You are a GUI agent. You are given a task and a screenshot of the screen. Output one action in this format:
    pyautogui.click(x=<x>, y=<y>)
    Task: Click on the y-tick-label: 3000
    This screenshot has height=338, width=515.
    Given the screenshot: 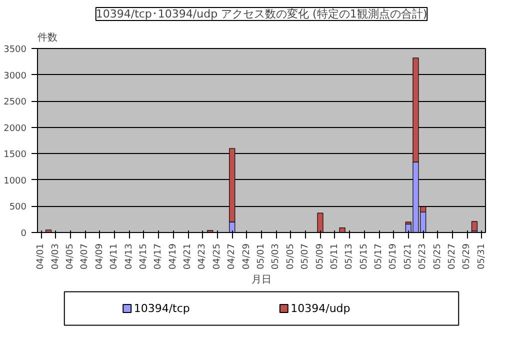 What is the action you would take?
    pyautogui.click(x=15, y=76)
    